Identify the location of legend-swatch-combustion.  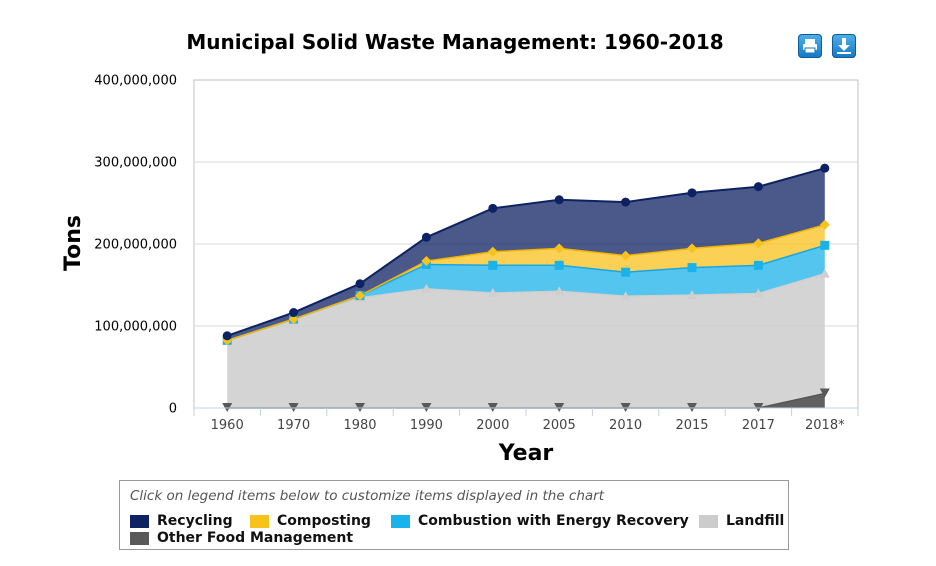
(400, 521).